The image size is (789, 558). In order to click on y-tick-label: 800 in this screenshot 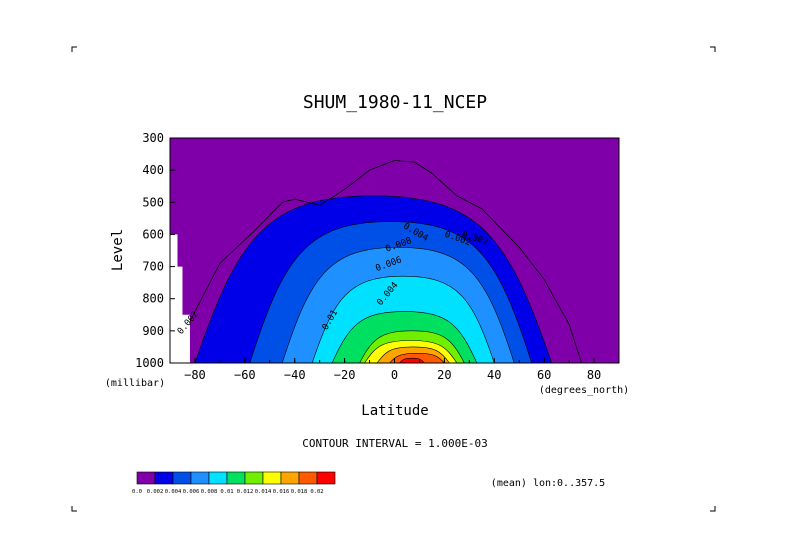, I will do `click(153, 299)`.